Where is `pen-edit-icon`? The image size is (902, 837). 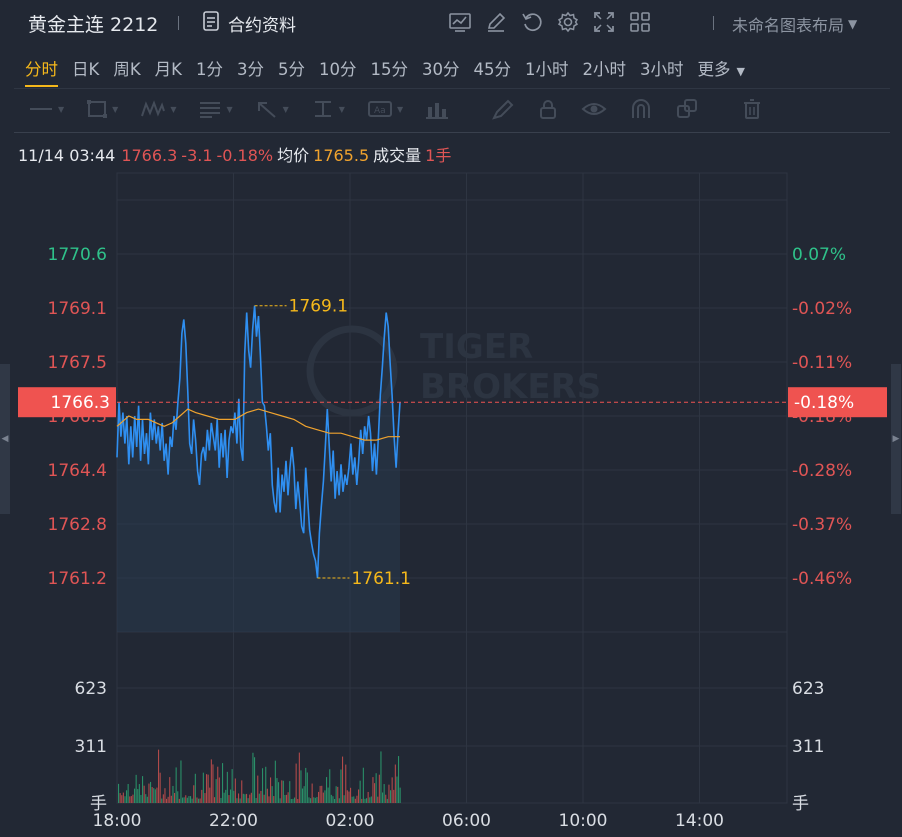
pen-edit-icon is located at coordinates (496, 22).